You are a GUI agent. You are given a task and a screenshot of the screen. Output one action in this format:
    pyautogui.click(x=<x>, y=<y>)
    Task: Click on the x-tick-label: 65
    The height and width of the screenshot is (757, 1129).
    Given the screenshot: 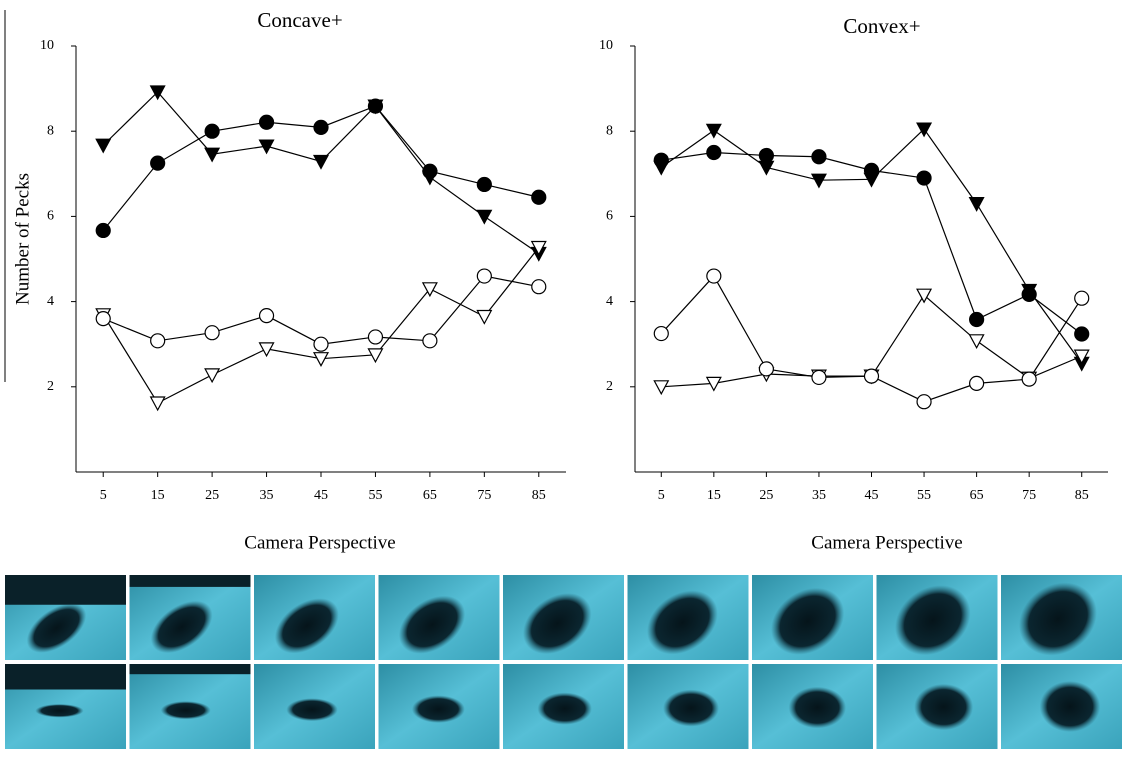 What is the action you would take?
    pyautogui.click(x=977, y=495)
    